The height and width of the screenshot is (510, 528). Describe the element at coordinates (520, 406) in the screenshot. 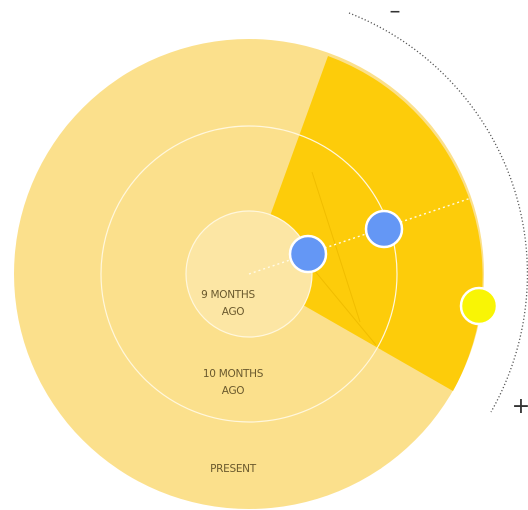

I see `scale-plus-label: +` at that location.